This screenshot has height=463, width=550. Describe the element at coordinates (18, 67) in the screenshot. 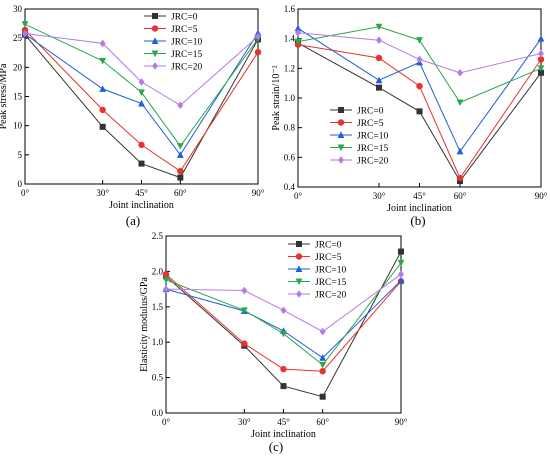

I see `y-tick-label: 20` at that location.